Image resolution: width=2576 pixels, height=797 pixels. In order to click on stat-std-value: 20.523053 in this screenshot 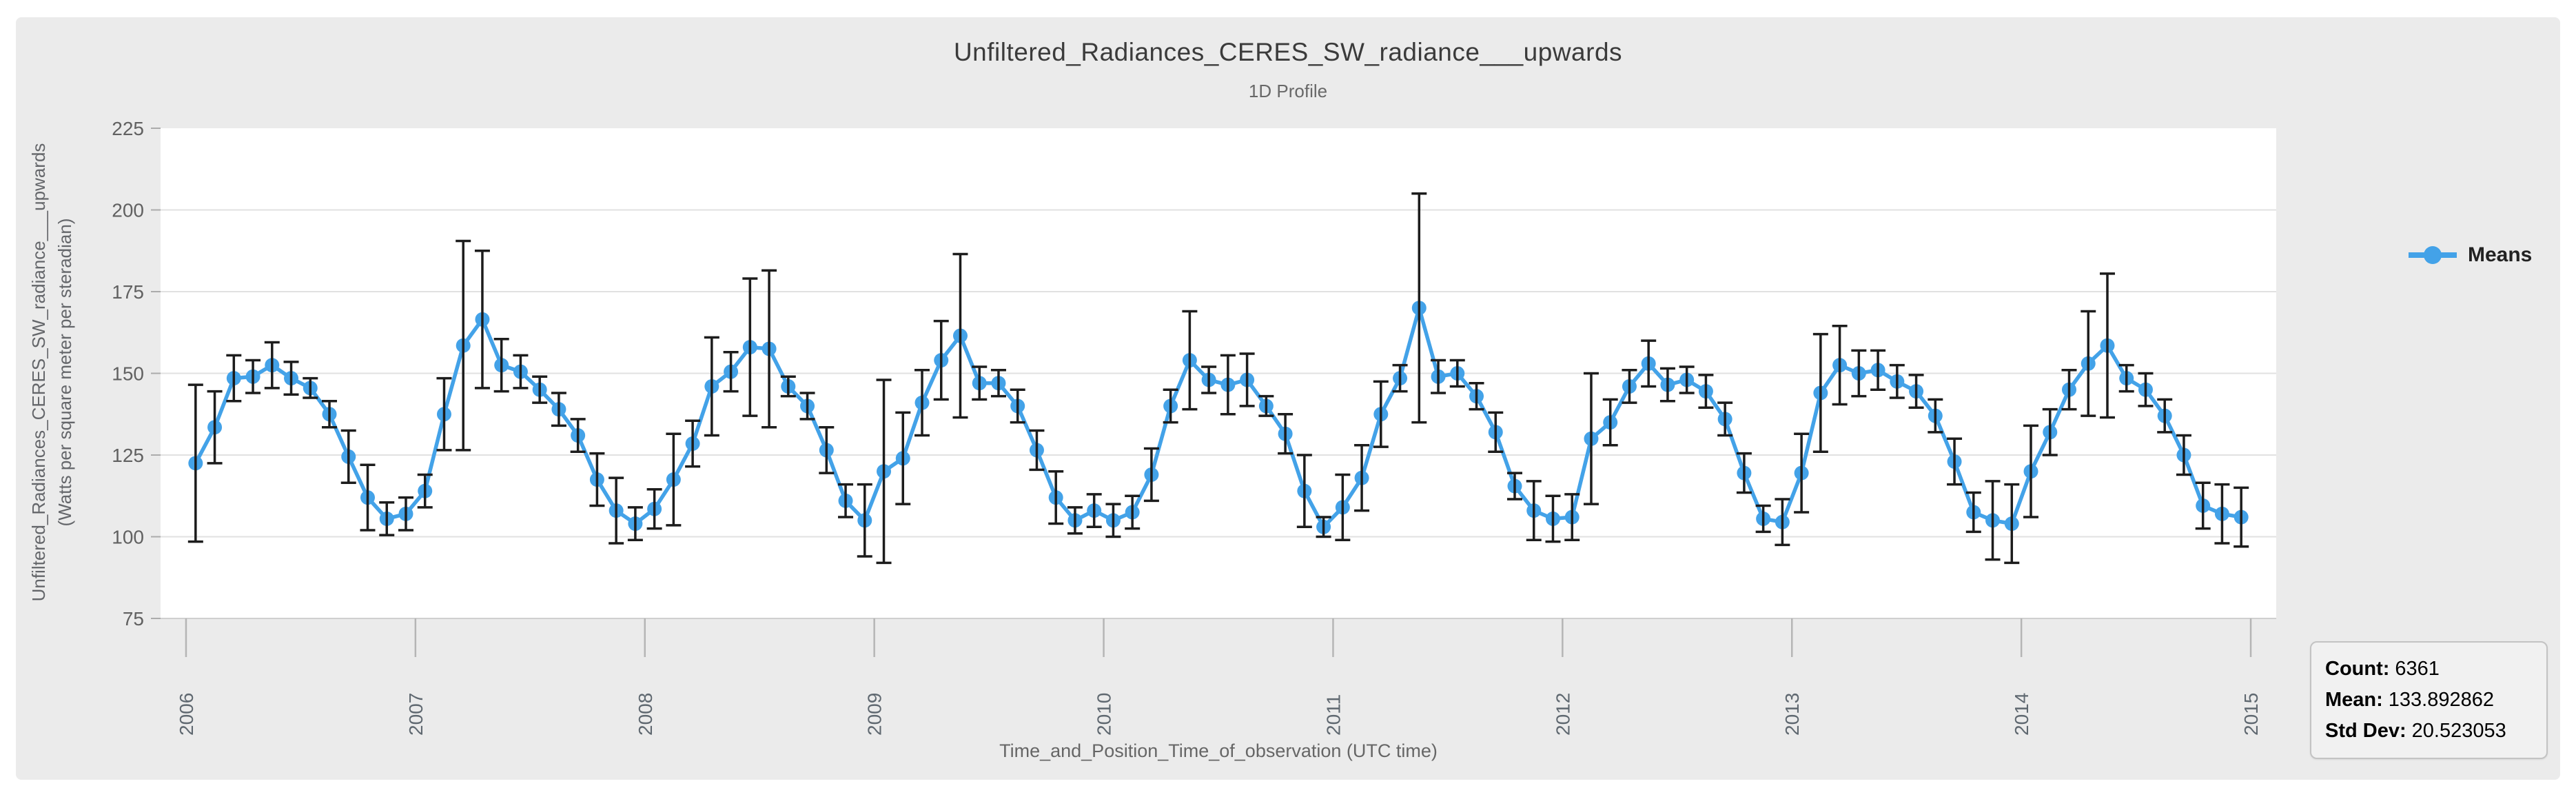, I will do `click(2458, 731)`.